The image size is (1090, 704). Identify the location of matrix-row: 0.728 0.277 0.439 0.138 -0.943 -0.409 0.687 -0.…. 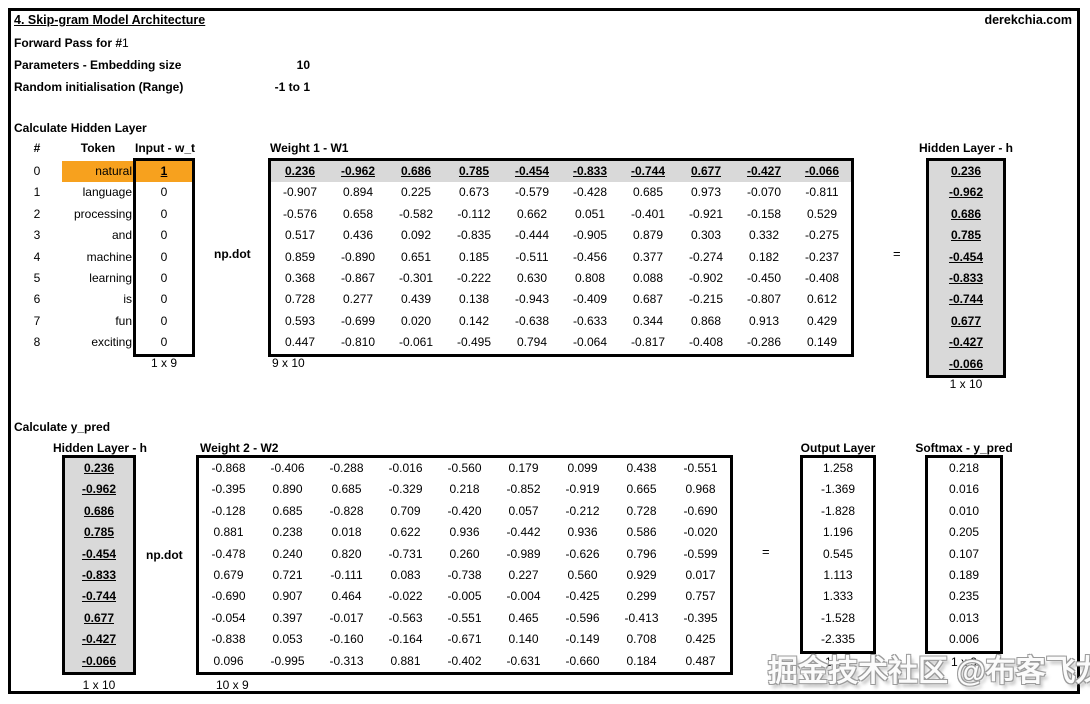
(561, 299).